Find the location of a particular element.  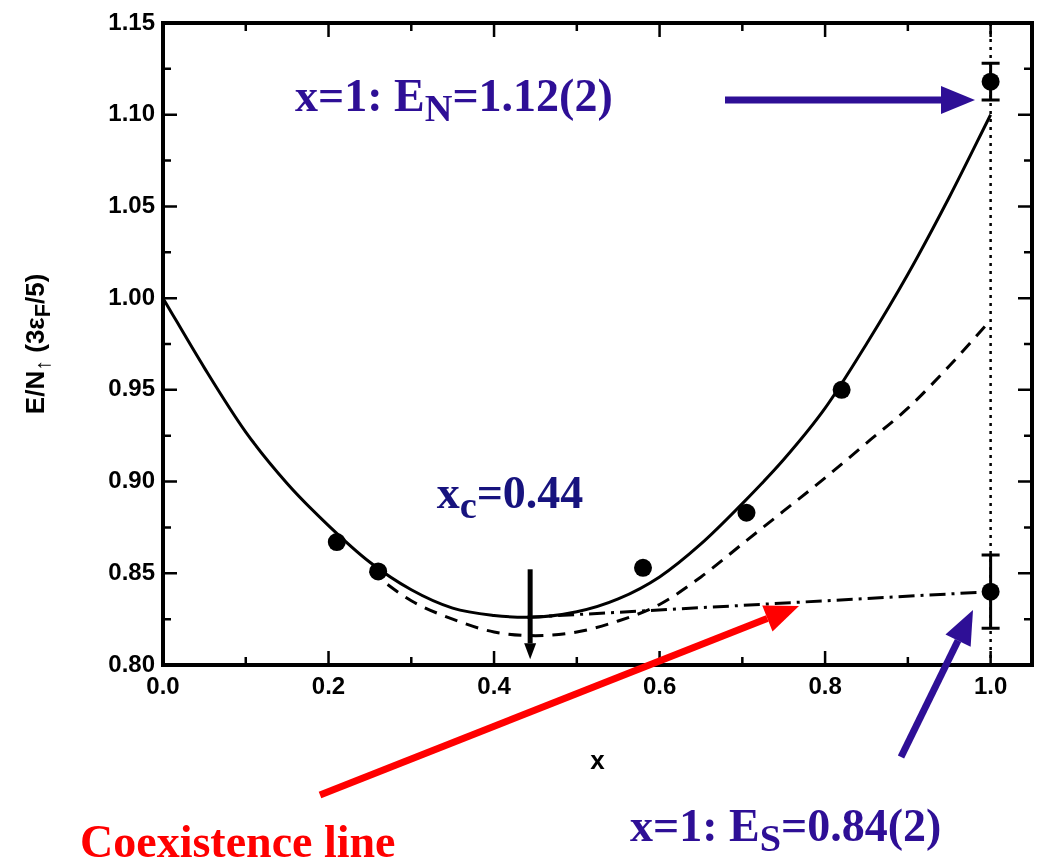

y-tick-label: 1.15 is located at coordinates (131, 21).